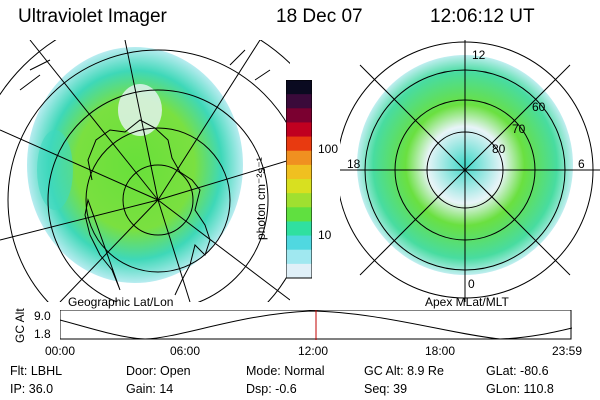  What do you see at coordinates (319, 16) in the screenshot?
I see `observation-date: 18 Dec 07` at bounding box center [319, 16].